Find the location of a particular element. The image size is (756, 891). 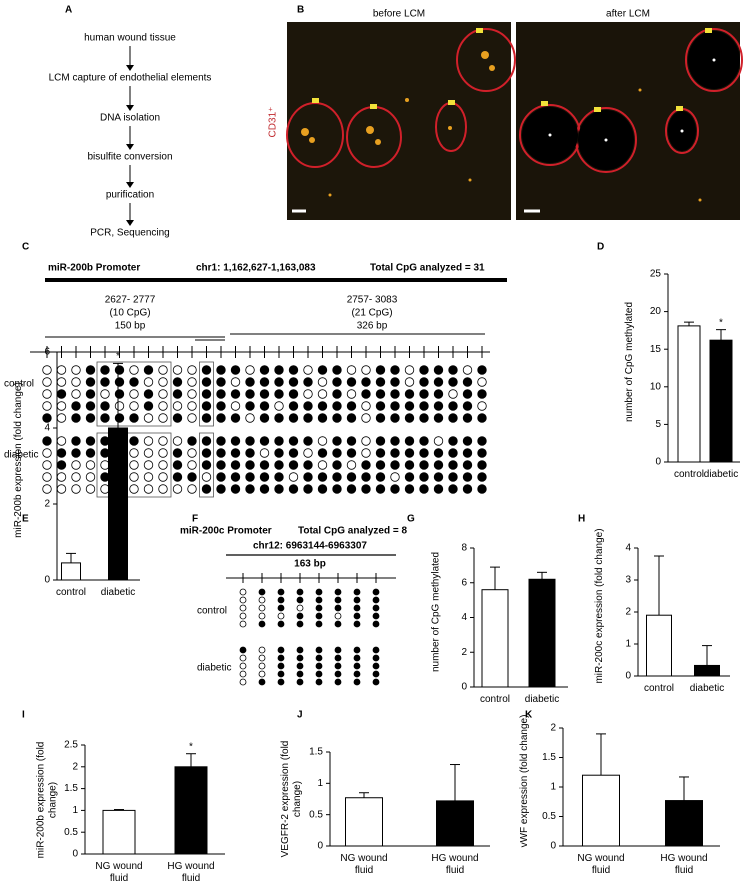

flow-step: purification is located at coordinates (130, 195).